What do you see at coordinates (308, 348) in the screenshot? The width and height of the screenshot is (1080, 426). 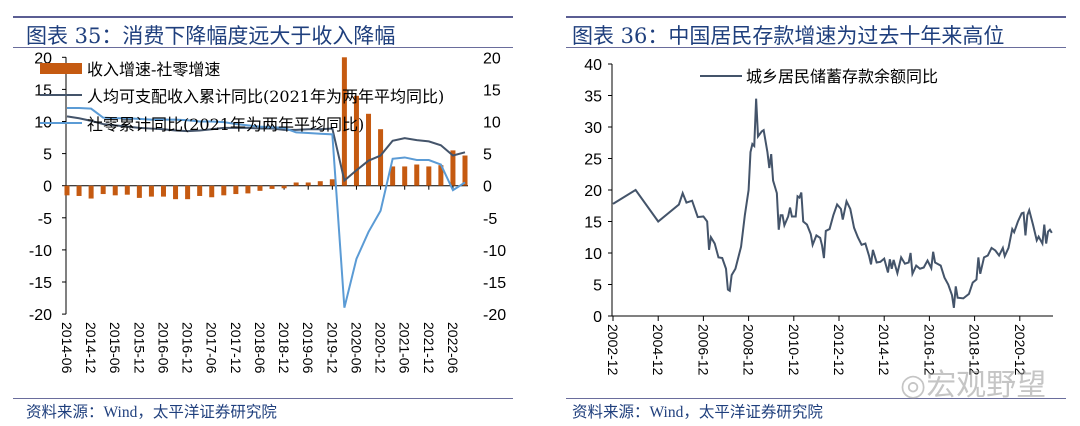 I see `left-x-tick-label: 2019-06` at bounding box center [308, 348].